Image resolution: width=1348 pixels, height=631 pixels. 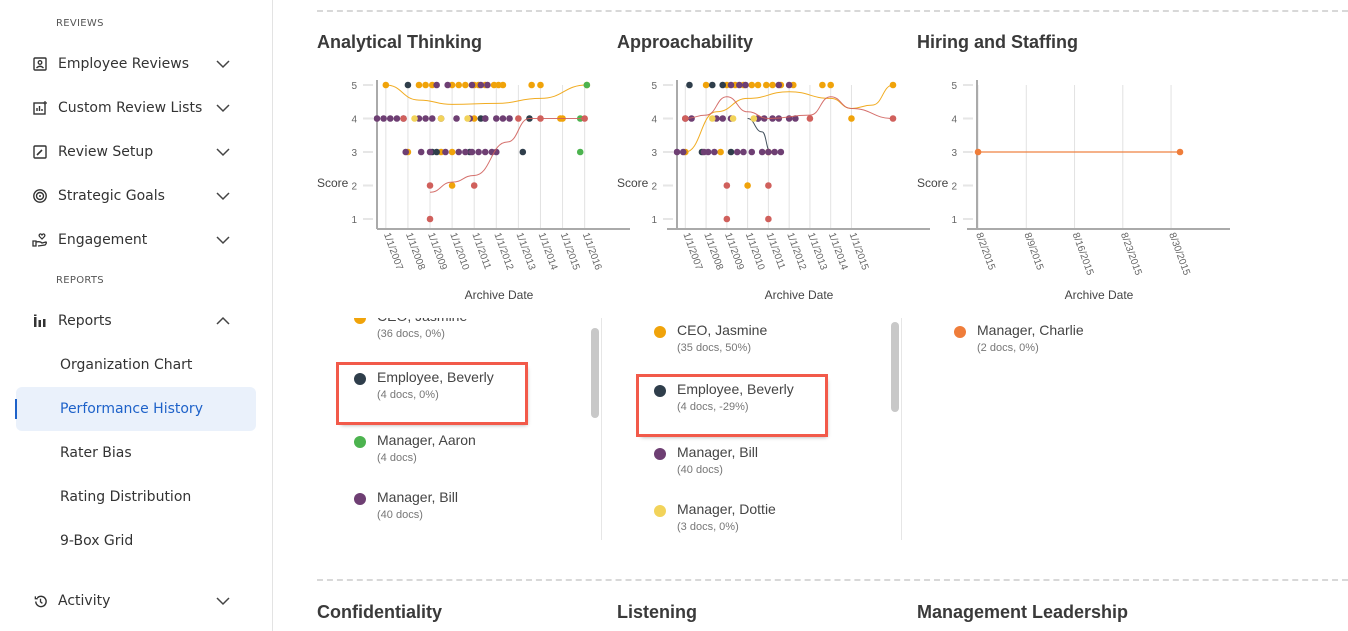 I want to click on nav-label: Strategic Goals, so click(x=111, y=196).